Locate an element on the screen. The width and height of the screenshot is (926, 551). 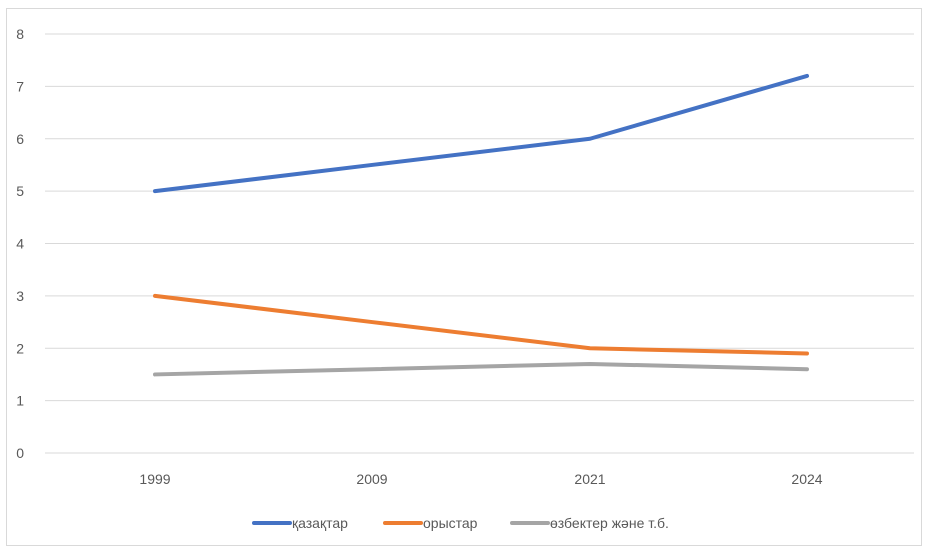
y-tick-label: 1 is located at coordinates (20, 401).